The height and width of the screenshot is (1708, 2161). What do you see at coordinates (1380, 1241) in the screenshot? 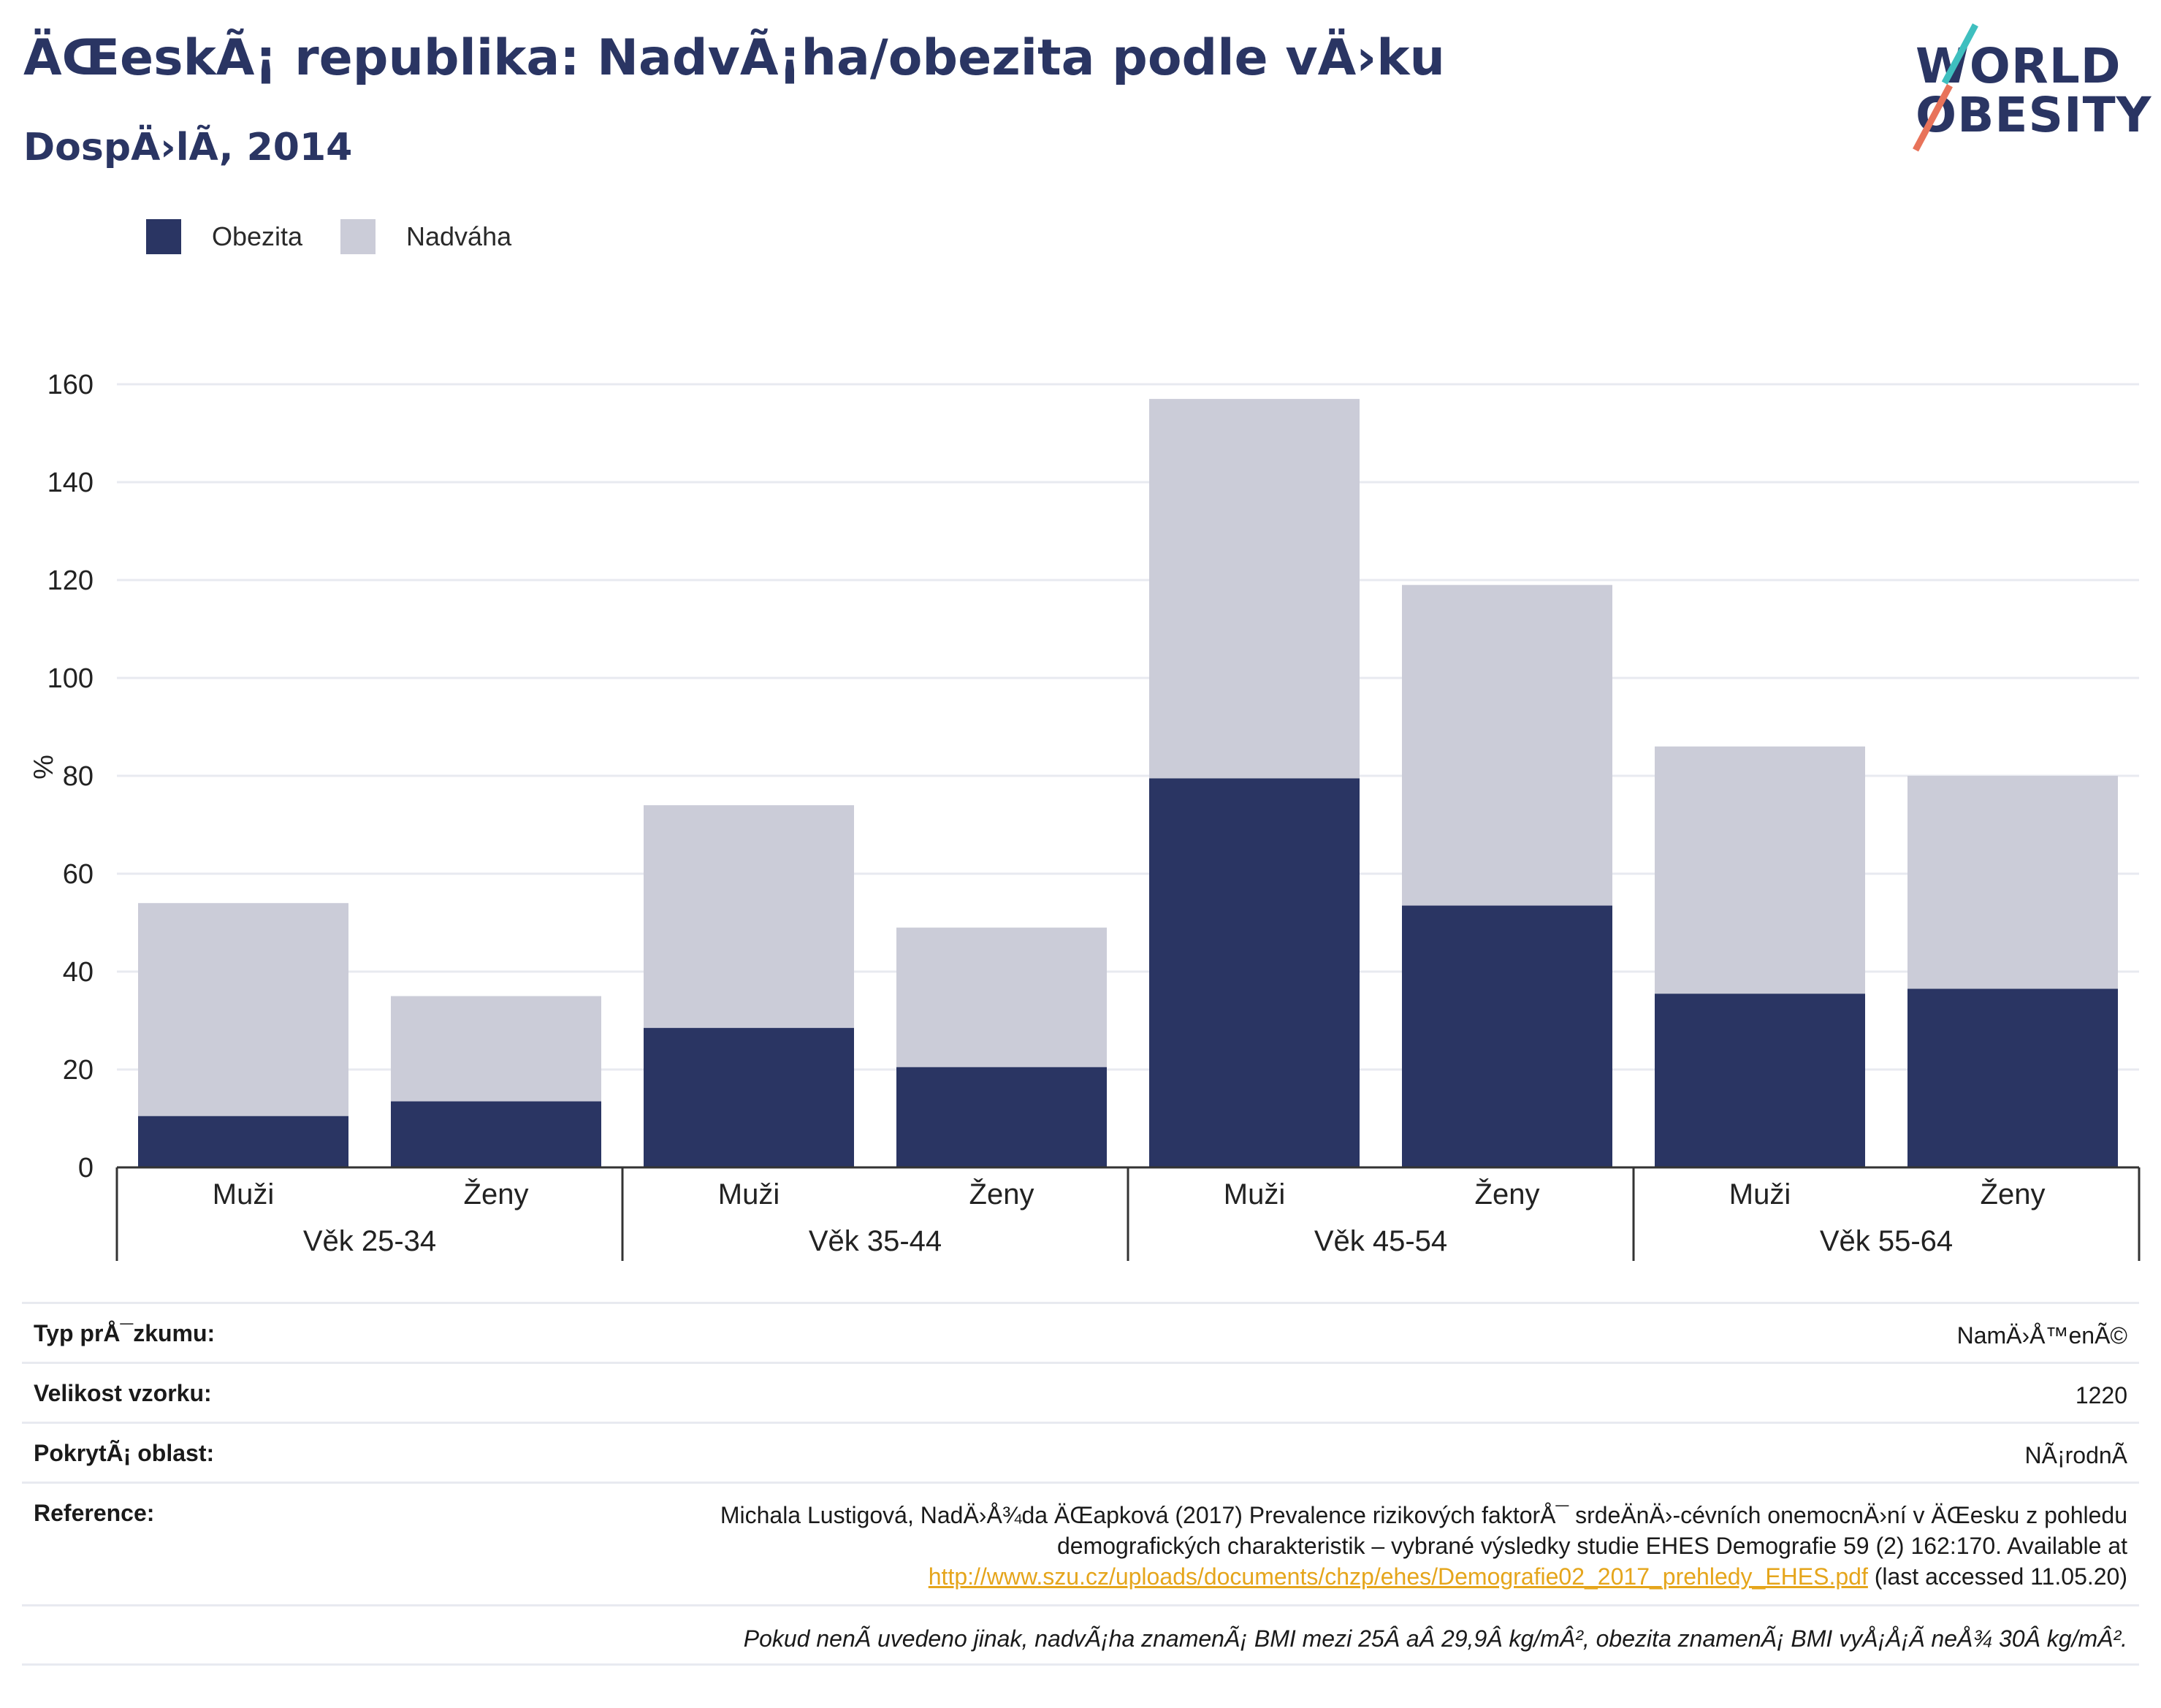
I see `group-label: Věk 45-54` at bounding box center [1380, 1241].